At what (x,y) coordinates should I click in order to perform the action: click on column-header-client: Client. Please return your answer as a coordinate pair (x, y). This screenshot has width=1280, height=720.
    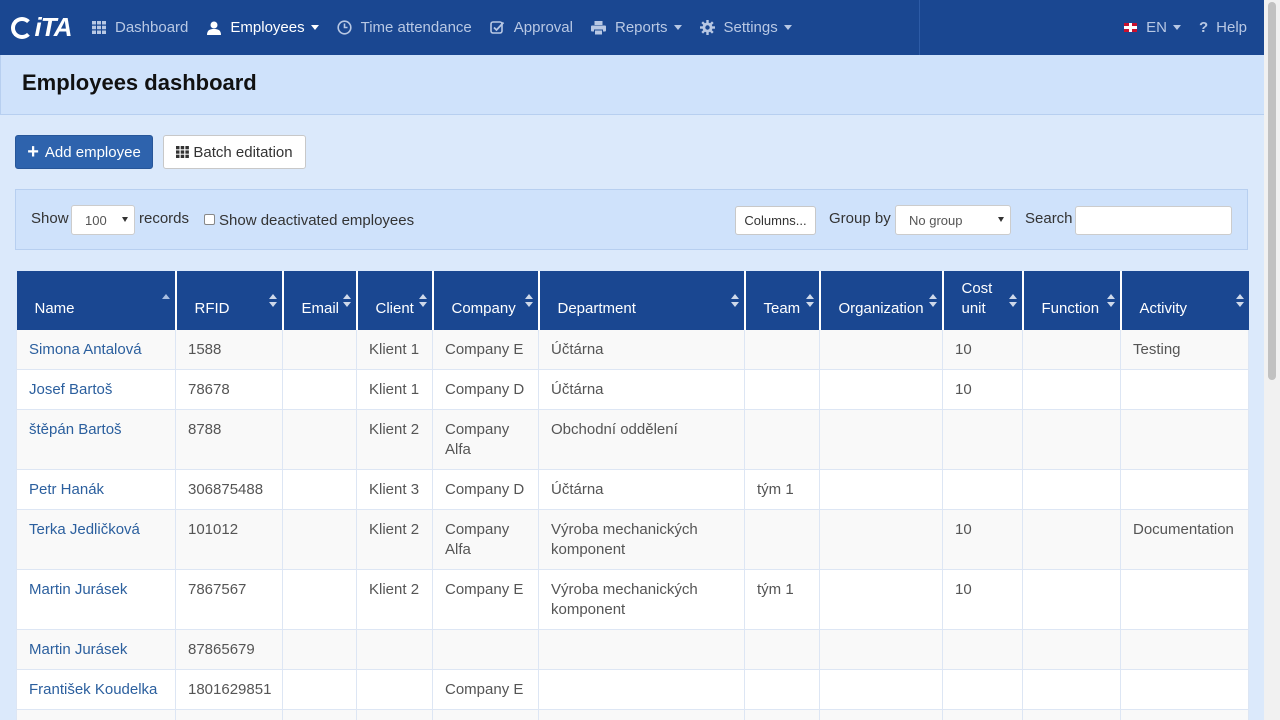
    Looking at the image, I should click on (395, 300).